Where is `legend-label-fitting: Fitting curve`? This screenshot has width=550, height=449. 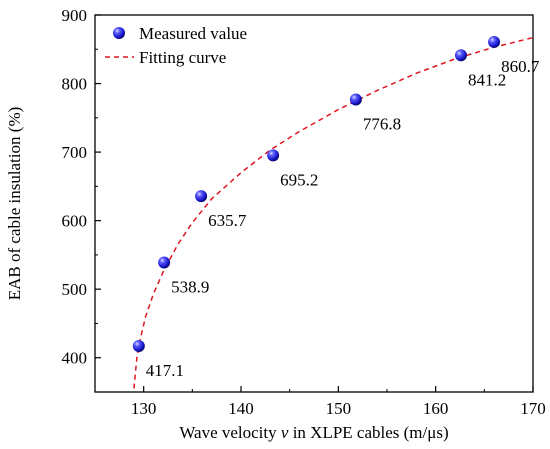 legend-label-fitting: Fitting curve is located at coordinates (182, 57).